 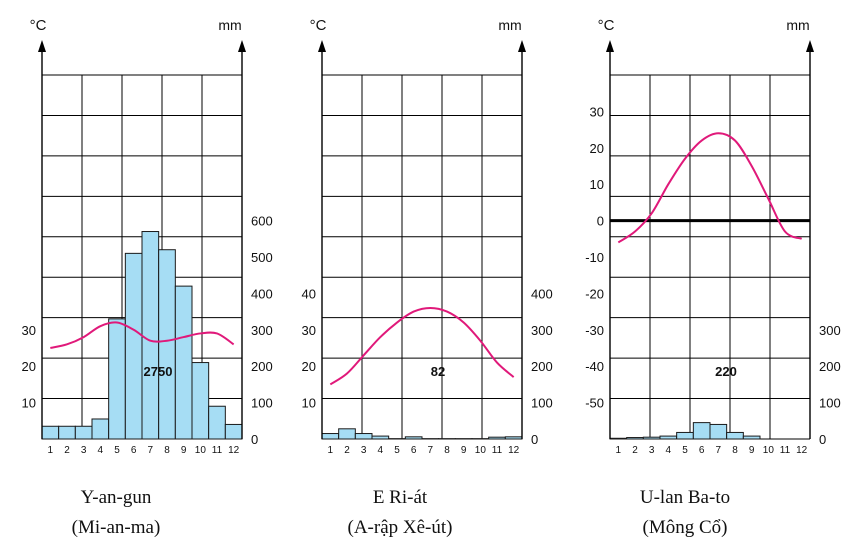 I want to click on temperature-axis-arrow, so click(x=322, y=46).